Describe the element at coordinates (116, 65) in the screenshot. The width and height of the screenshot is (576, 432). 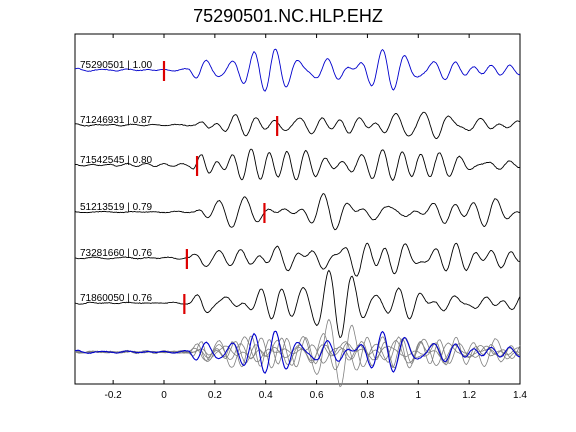
I see `trace-label: 75290501 | 1.00` at that location.